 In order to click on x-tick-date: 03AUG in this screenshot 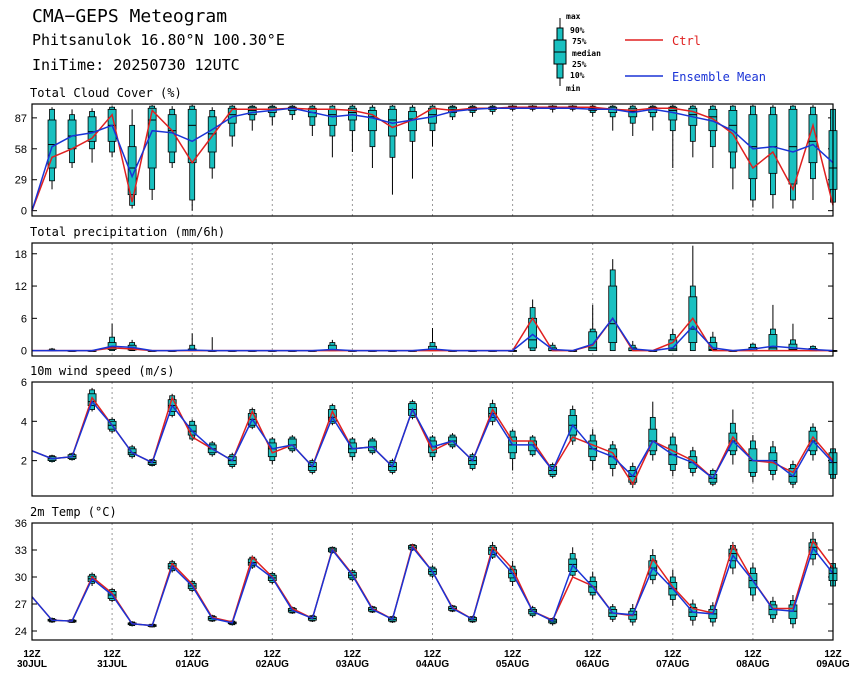, I will do `click(353, 664)`.